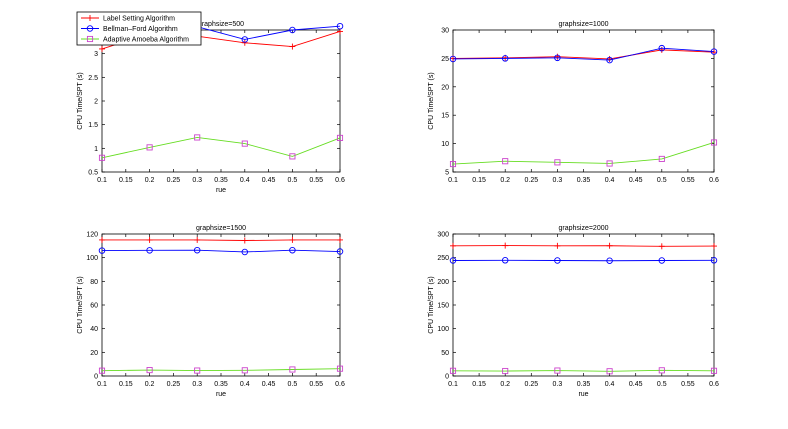  I want to click on y-tick-label: 3, so click(96, 54).